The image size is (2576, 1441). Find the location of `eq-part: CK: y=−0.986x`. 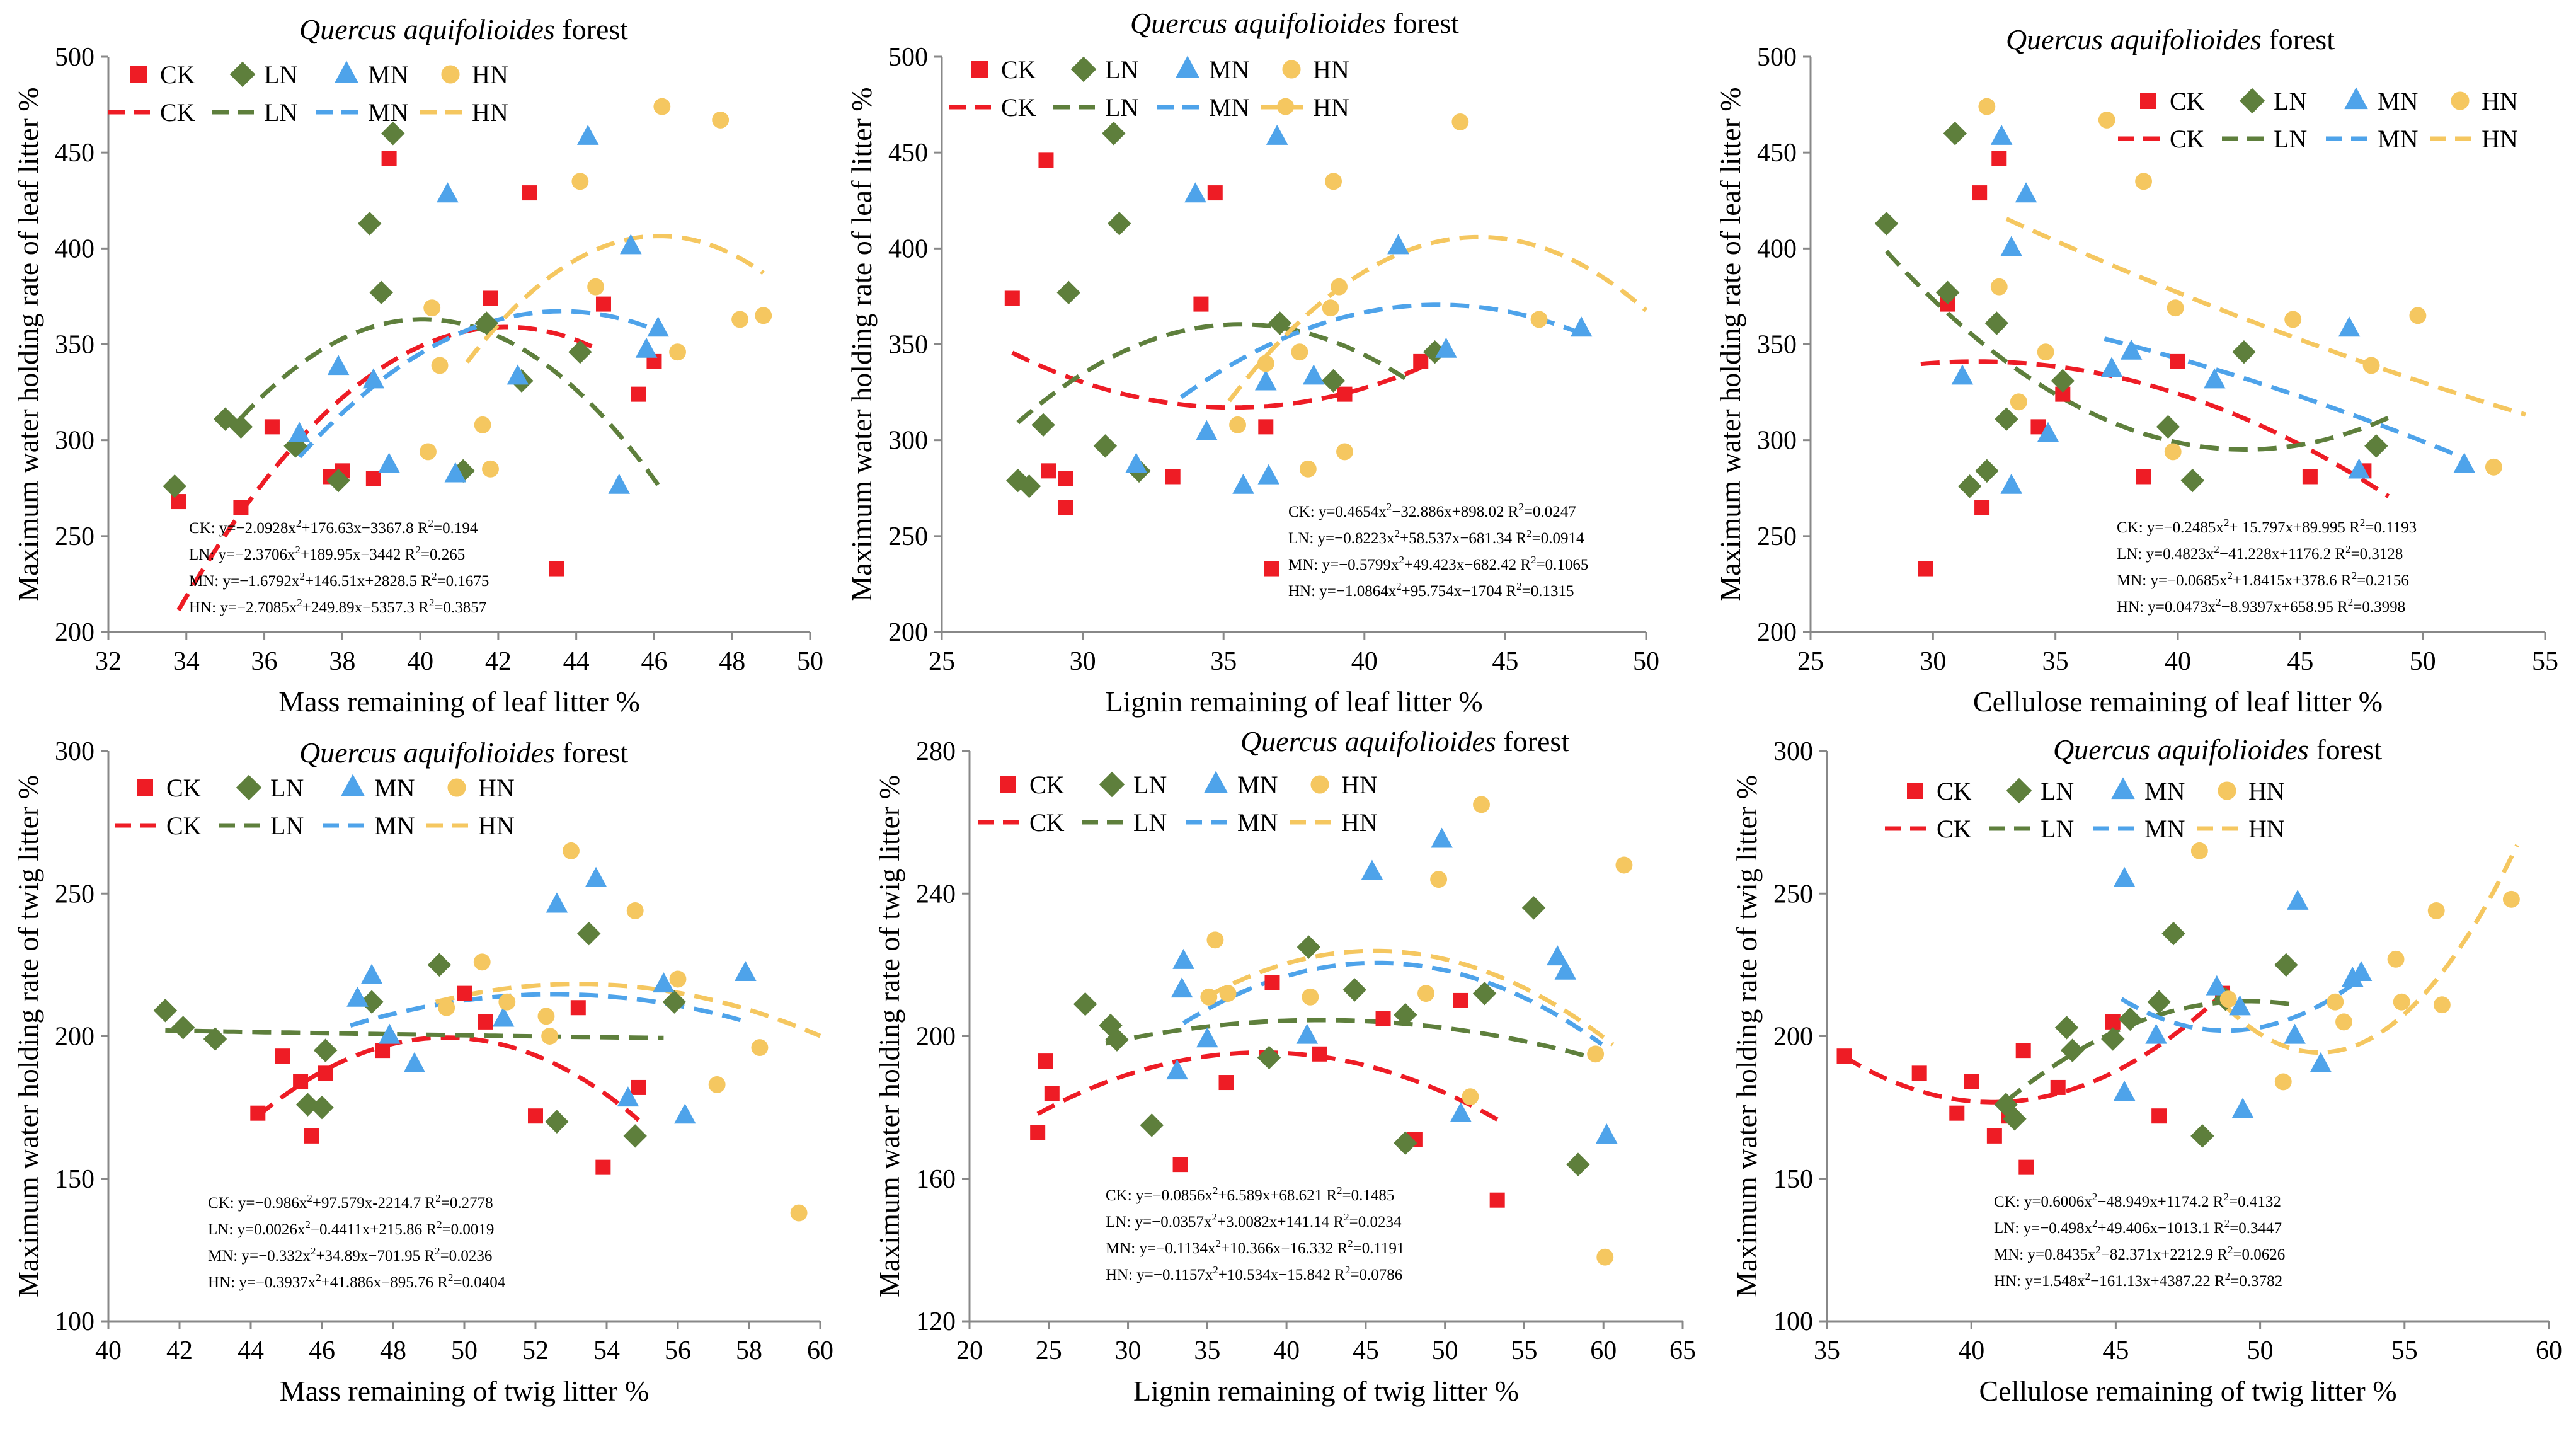

eq-part: CK: y=−0.986x is located at coordinates (257, 1203).